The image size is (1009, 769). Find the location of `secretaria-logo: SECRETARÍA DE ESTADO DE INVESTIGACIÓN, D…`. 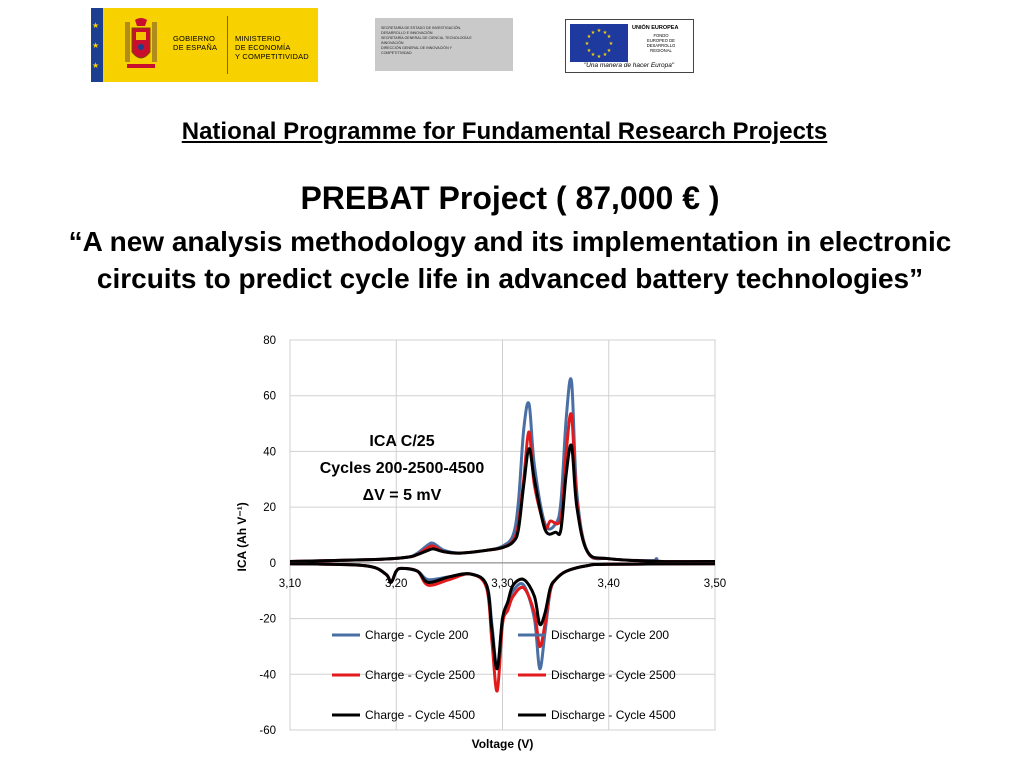

secretaria-logo: SECRETARÍA DE ESTADO DE INVESTIGACIÓN, D… is located at coordinates (444, 44).